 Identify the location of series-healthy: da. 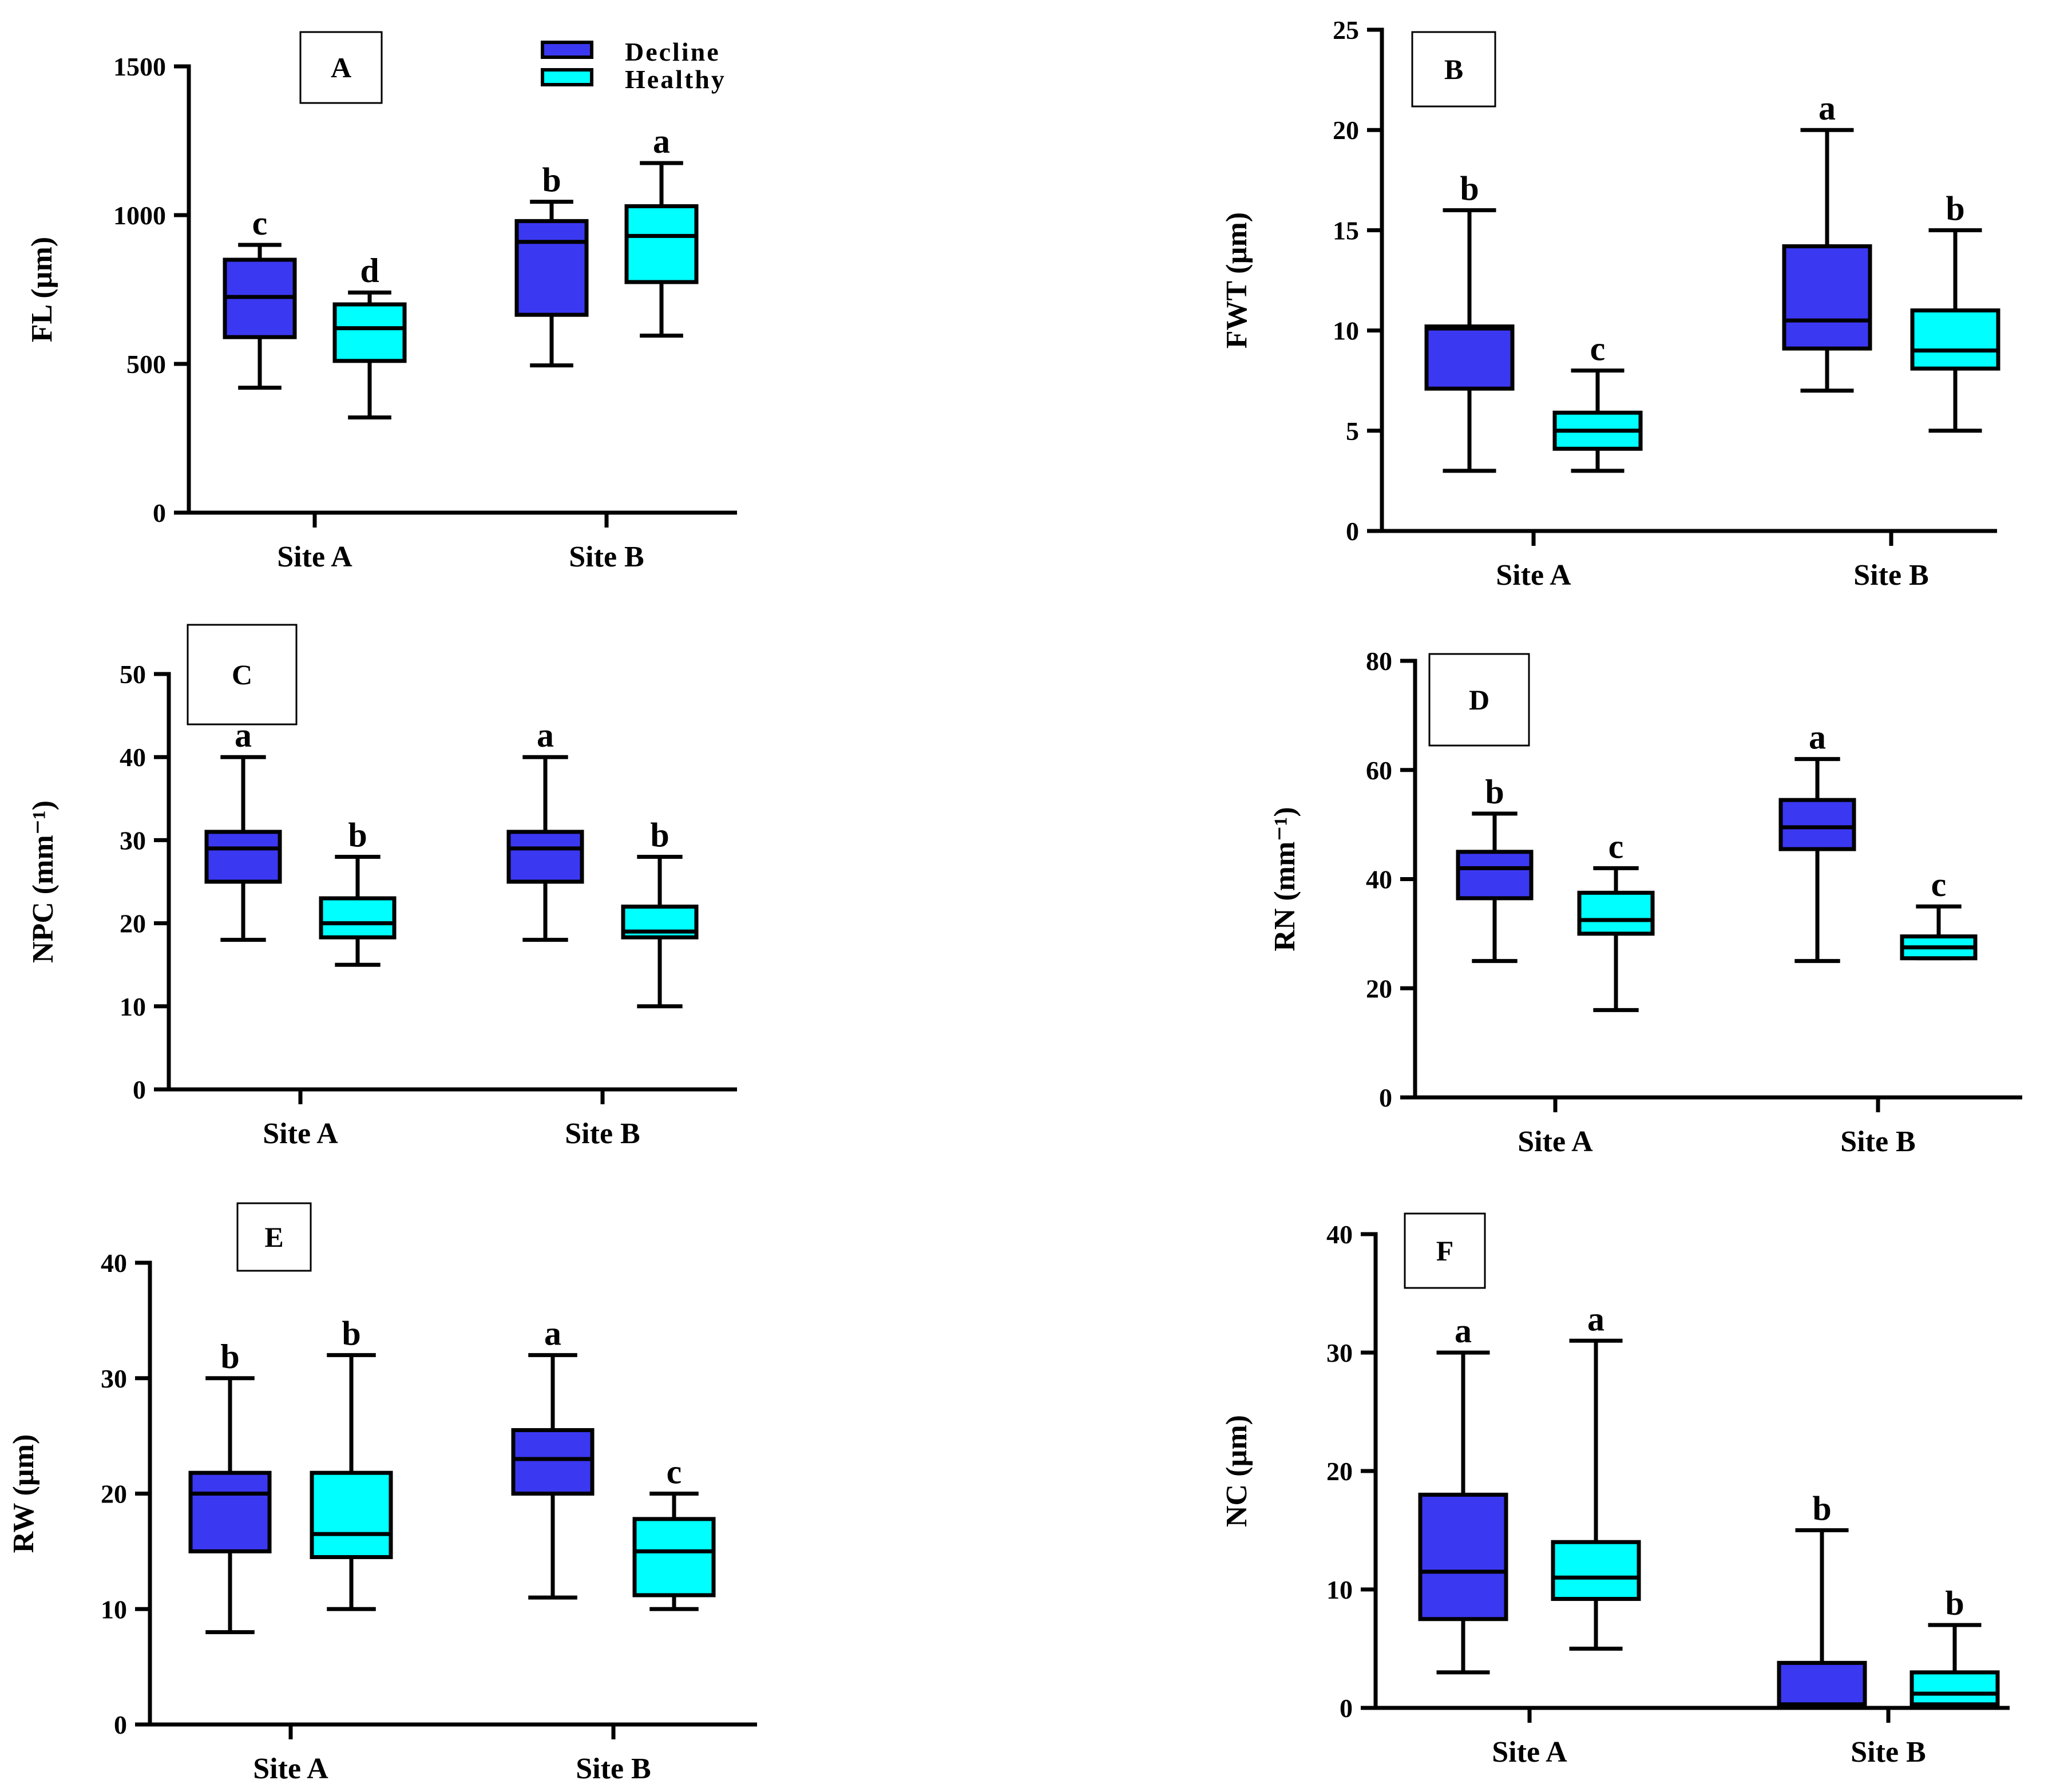
(515, 271).